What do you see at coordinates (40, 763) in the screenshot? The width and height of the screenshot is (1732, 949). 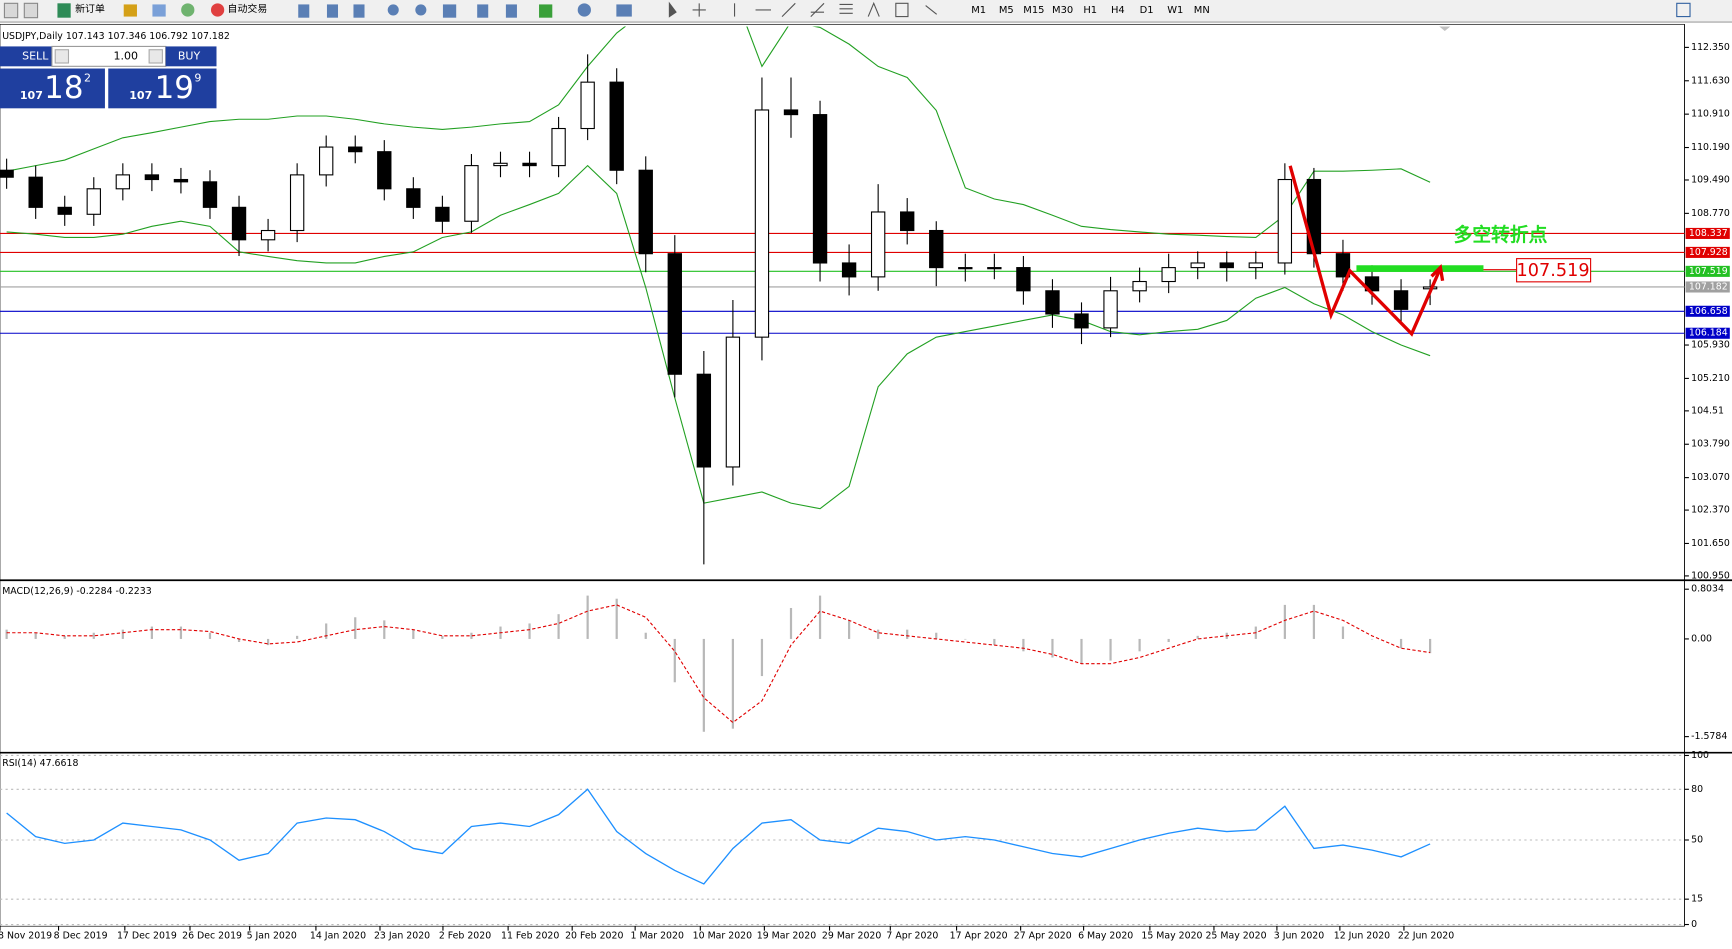 I see `indicator-title: RSI(14) 47.6618` at bounding box center [40, 763].